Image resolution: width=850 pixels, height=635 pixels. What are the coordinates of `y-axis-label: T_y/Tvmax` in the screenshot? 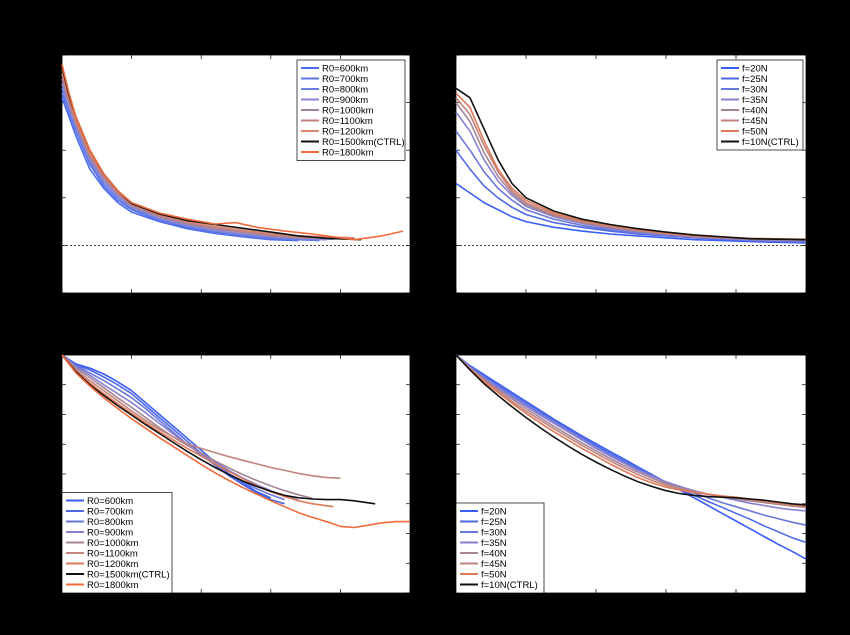 It's located at (426, 174).